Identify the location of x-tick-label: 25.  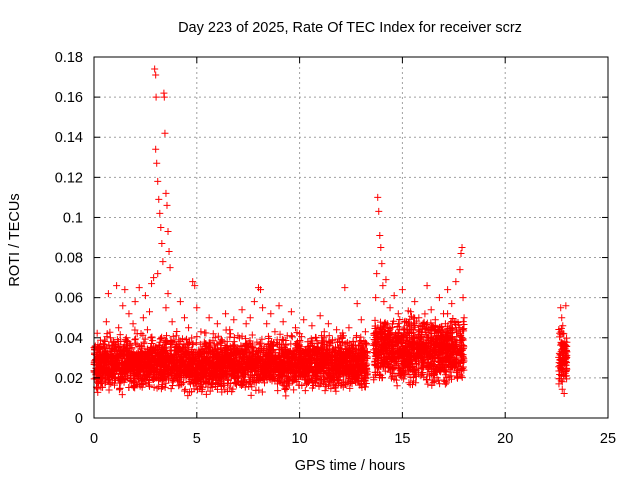
(608, 439).